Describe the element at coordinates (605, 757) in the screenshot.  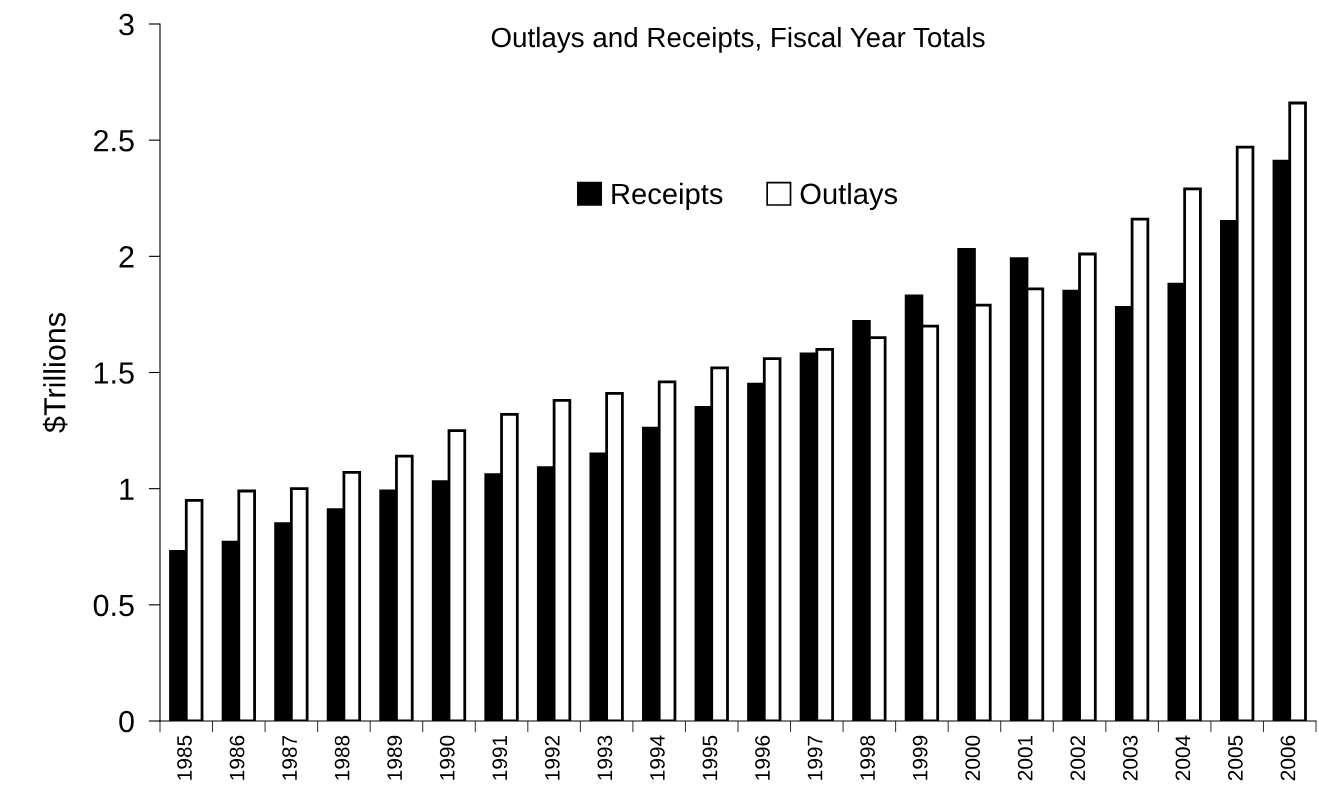
I see `x-tick-label: 1993` at that location.